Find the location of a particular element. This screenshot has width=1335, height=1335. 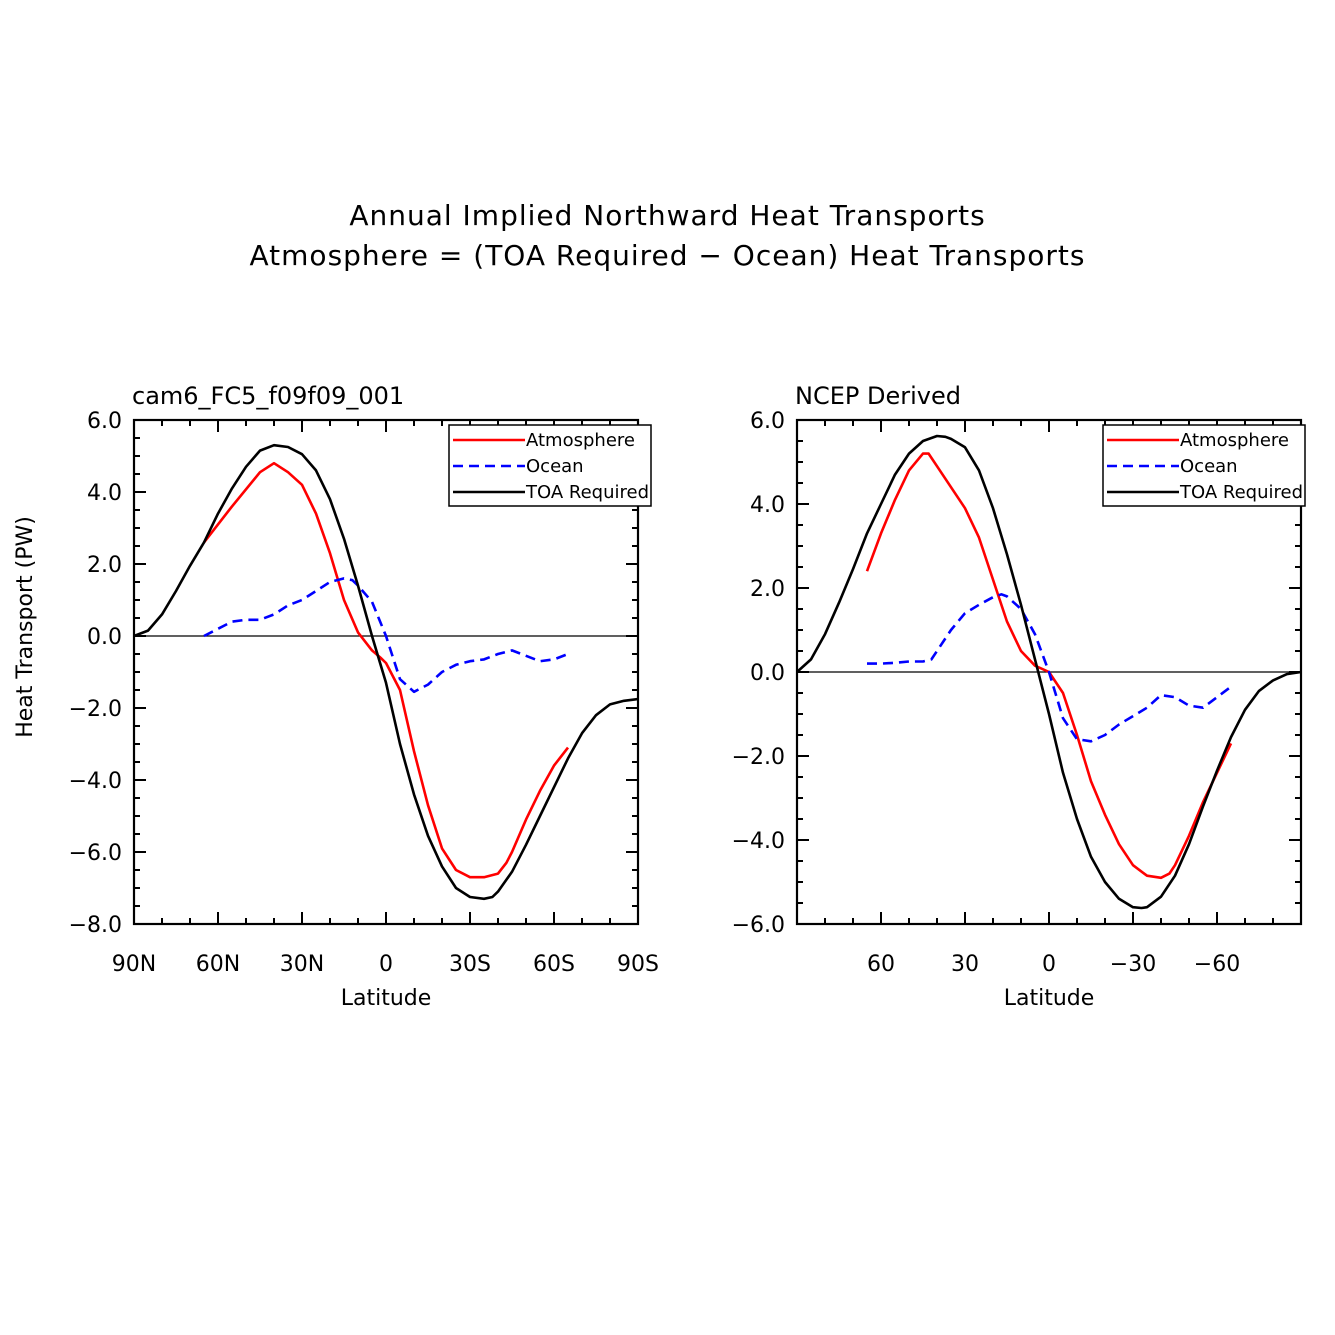

y-tick-label: −8.0 is located at coordinates (95, 925).